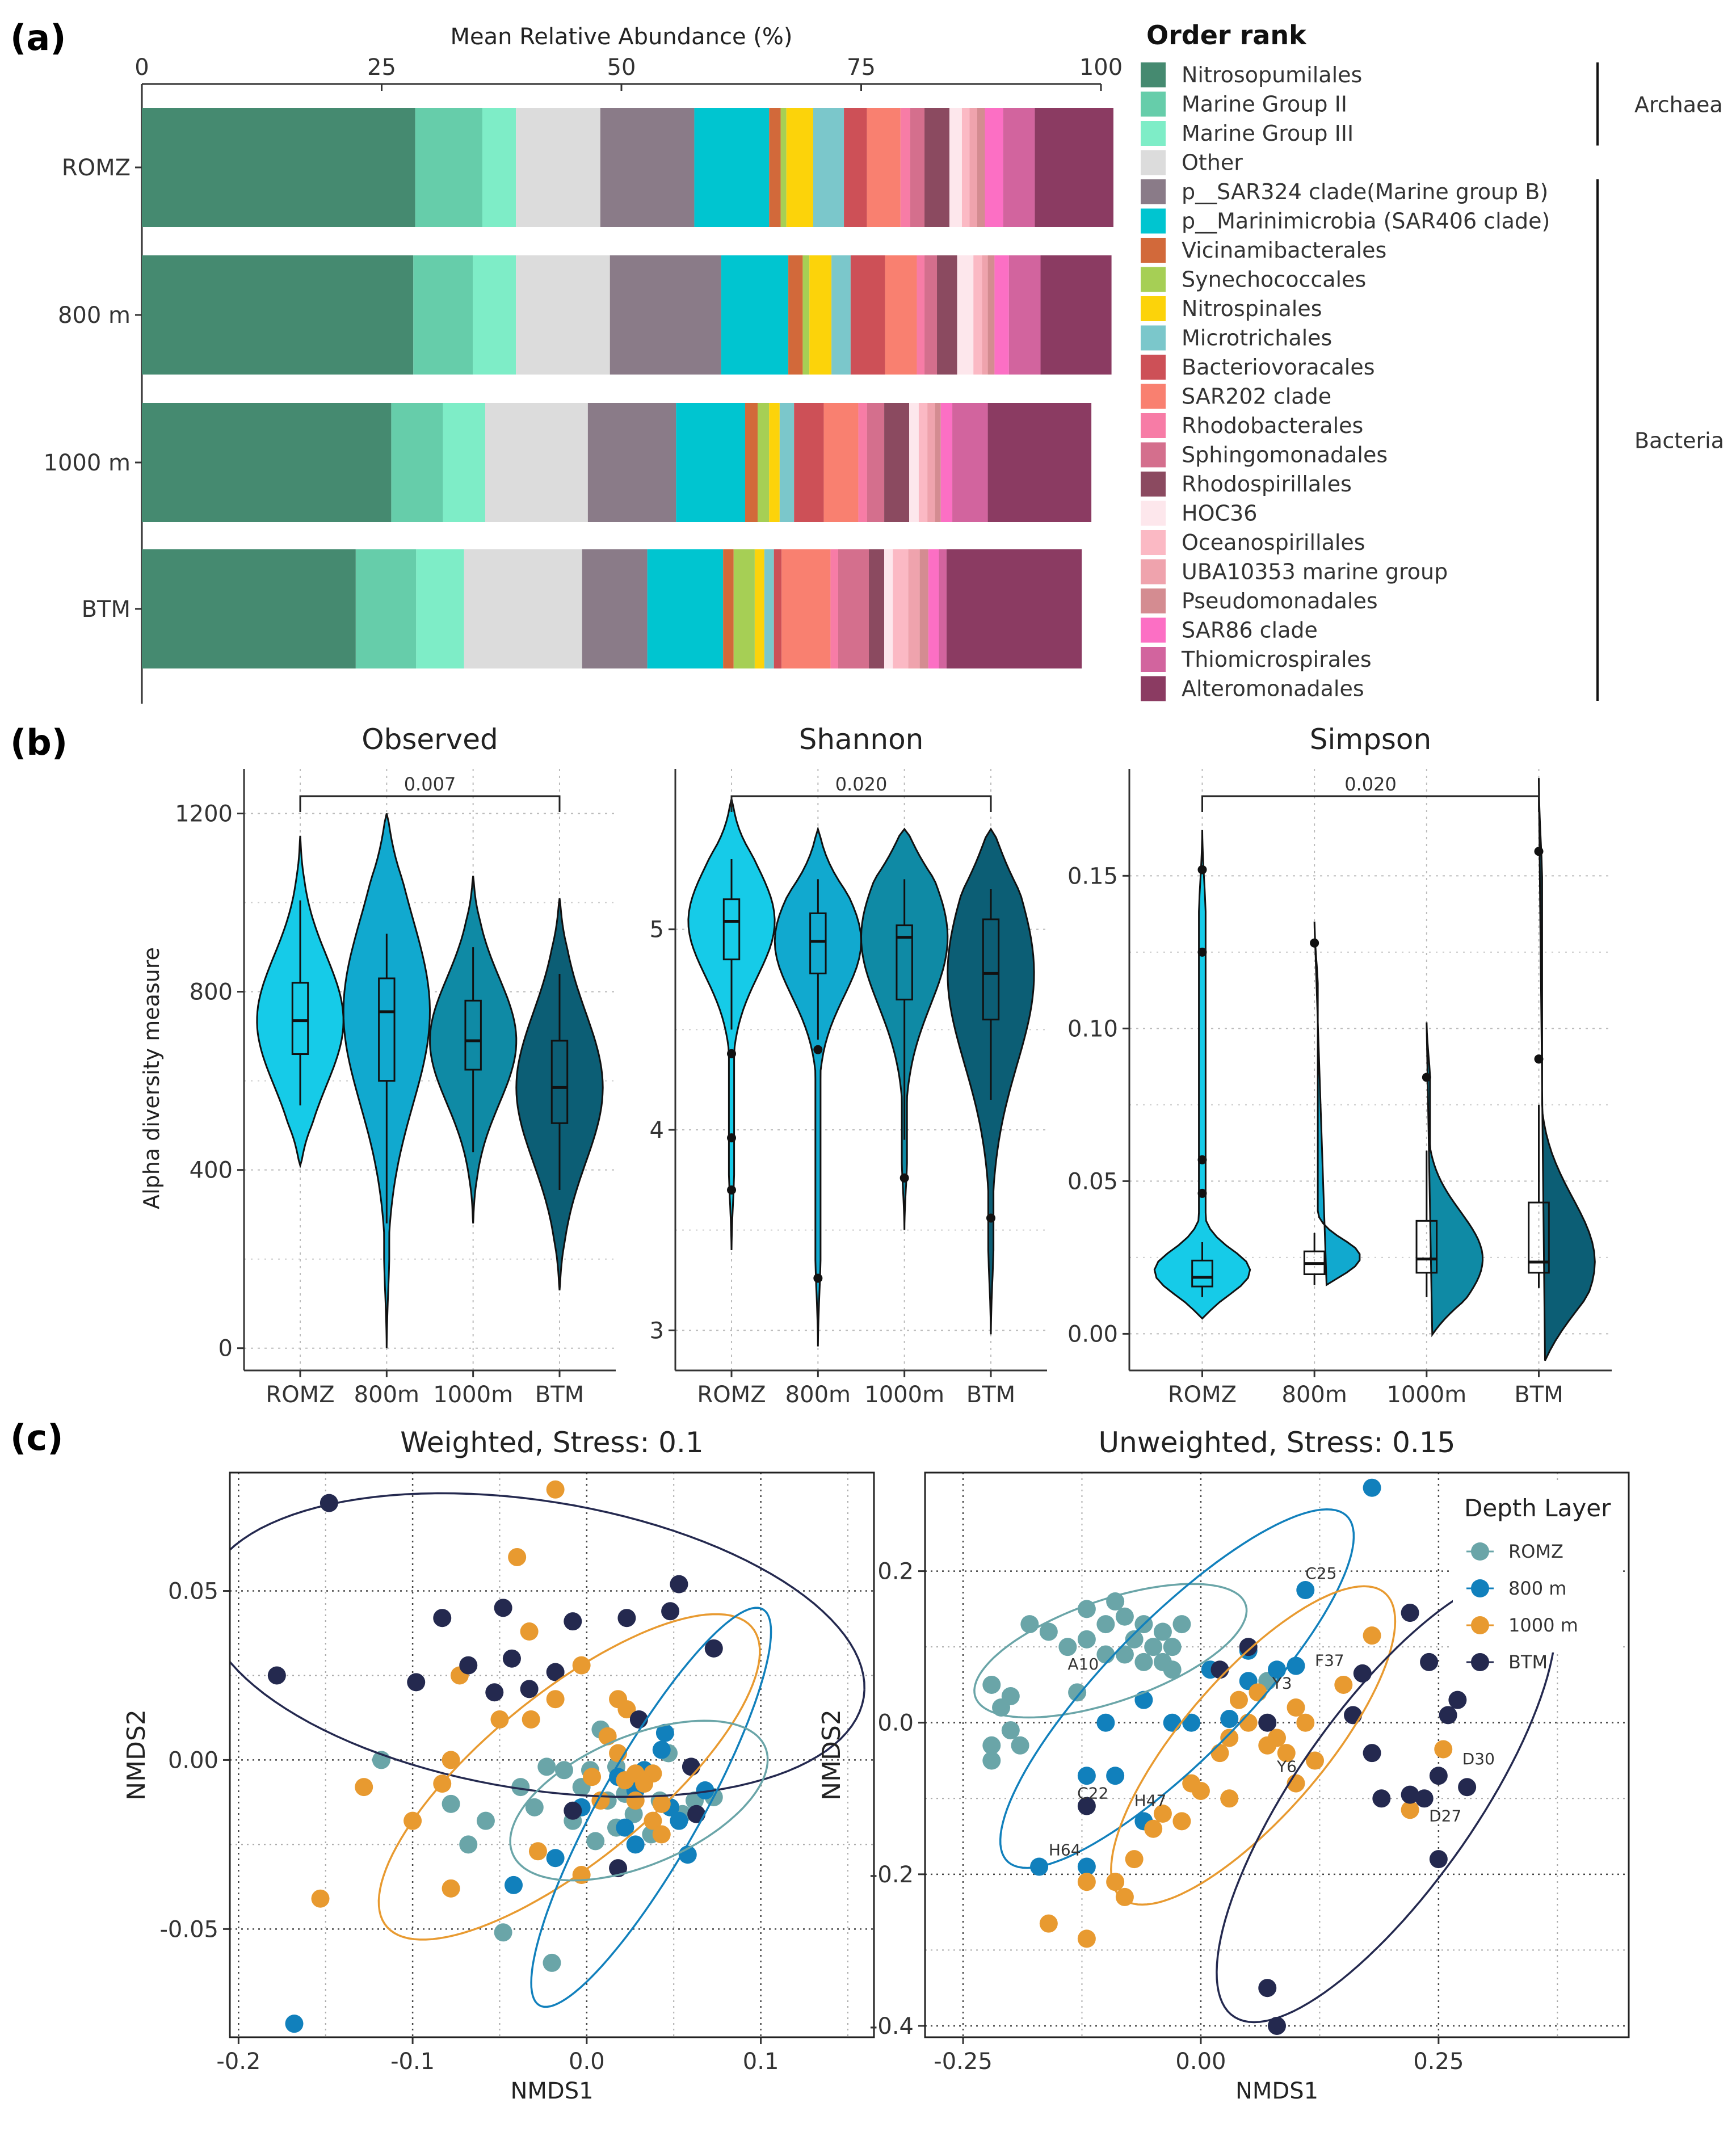 This screenshot has height=2132, width=1736. Describe the element at coordinates (891, 2027) in the screenshot. I see `y-tick-label: -0.4` at that location.